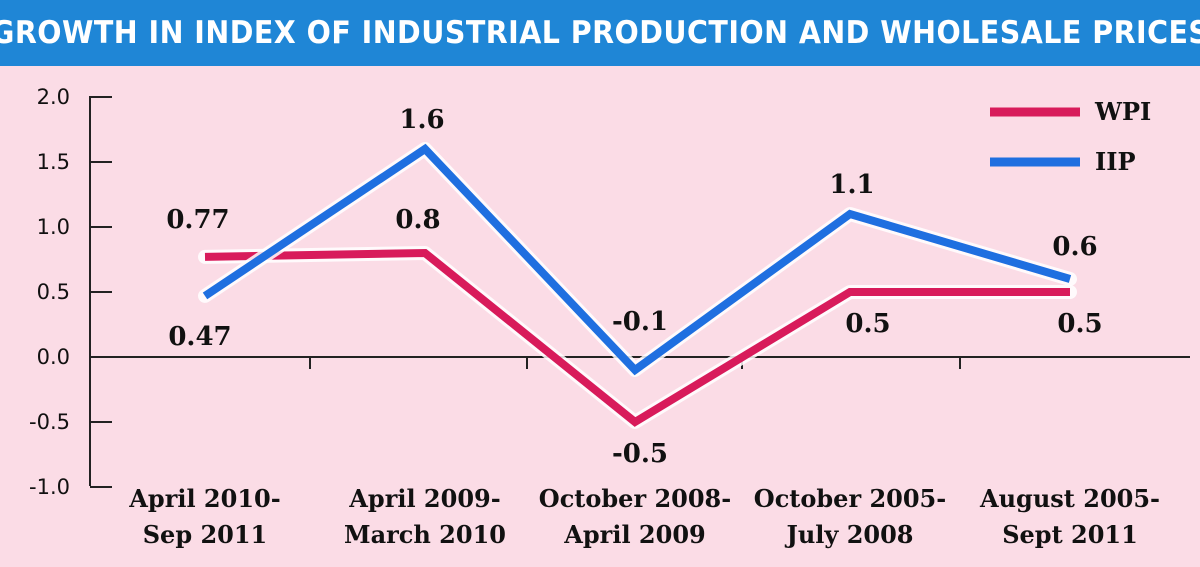 This screenshot has height=567, width=1200. I want to click on y-tick-label: 0.0, so click(53, 357).